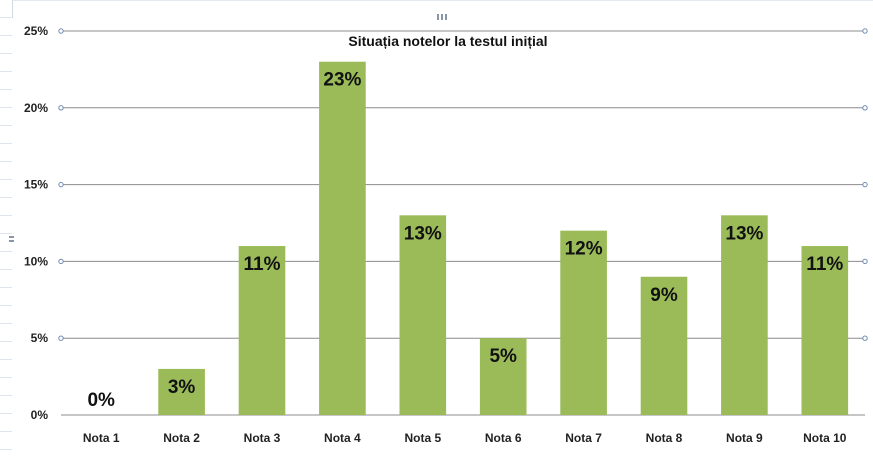 The width and height of the screenshot is (873, 456). I want to click on x-tick-label: Nota 3, so click(262, 438).